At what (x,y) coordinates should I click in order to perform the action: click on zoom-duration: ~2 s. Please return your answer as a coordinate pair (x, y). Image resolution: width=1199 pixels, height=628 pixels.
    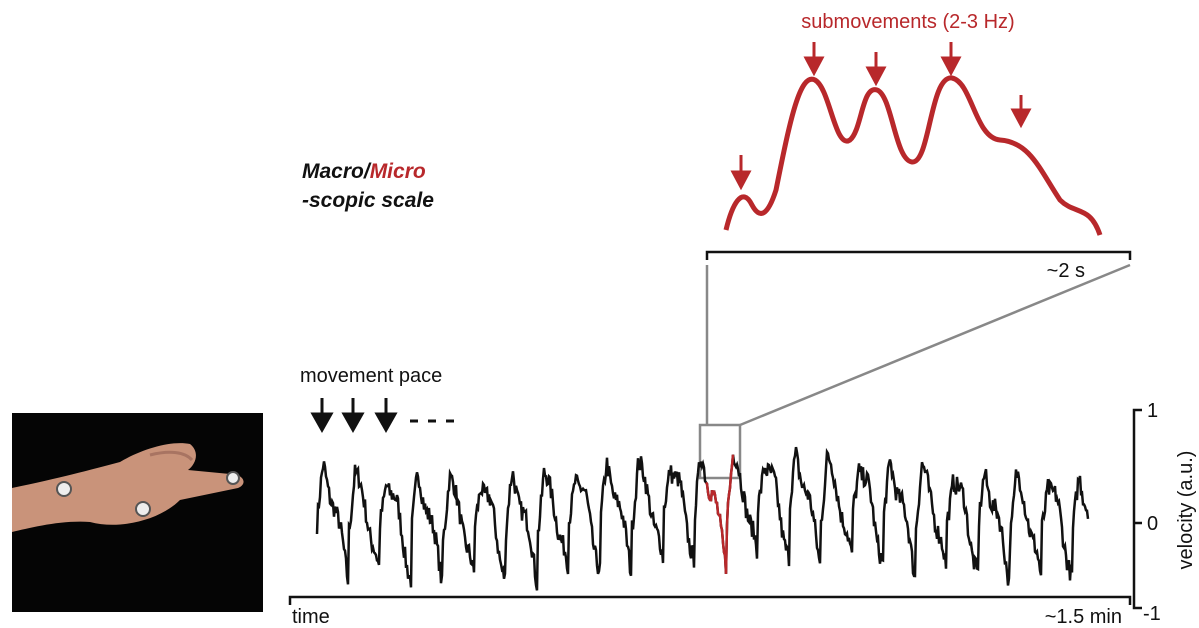
    Looking at the image, I should click on (1066, 271).